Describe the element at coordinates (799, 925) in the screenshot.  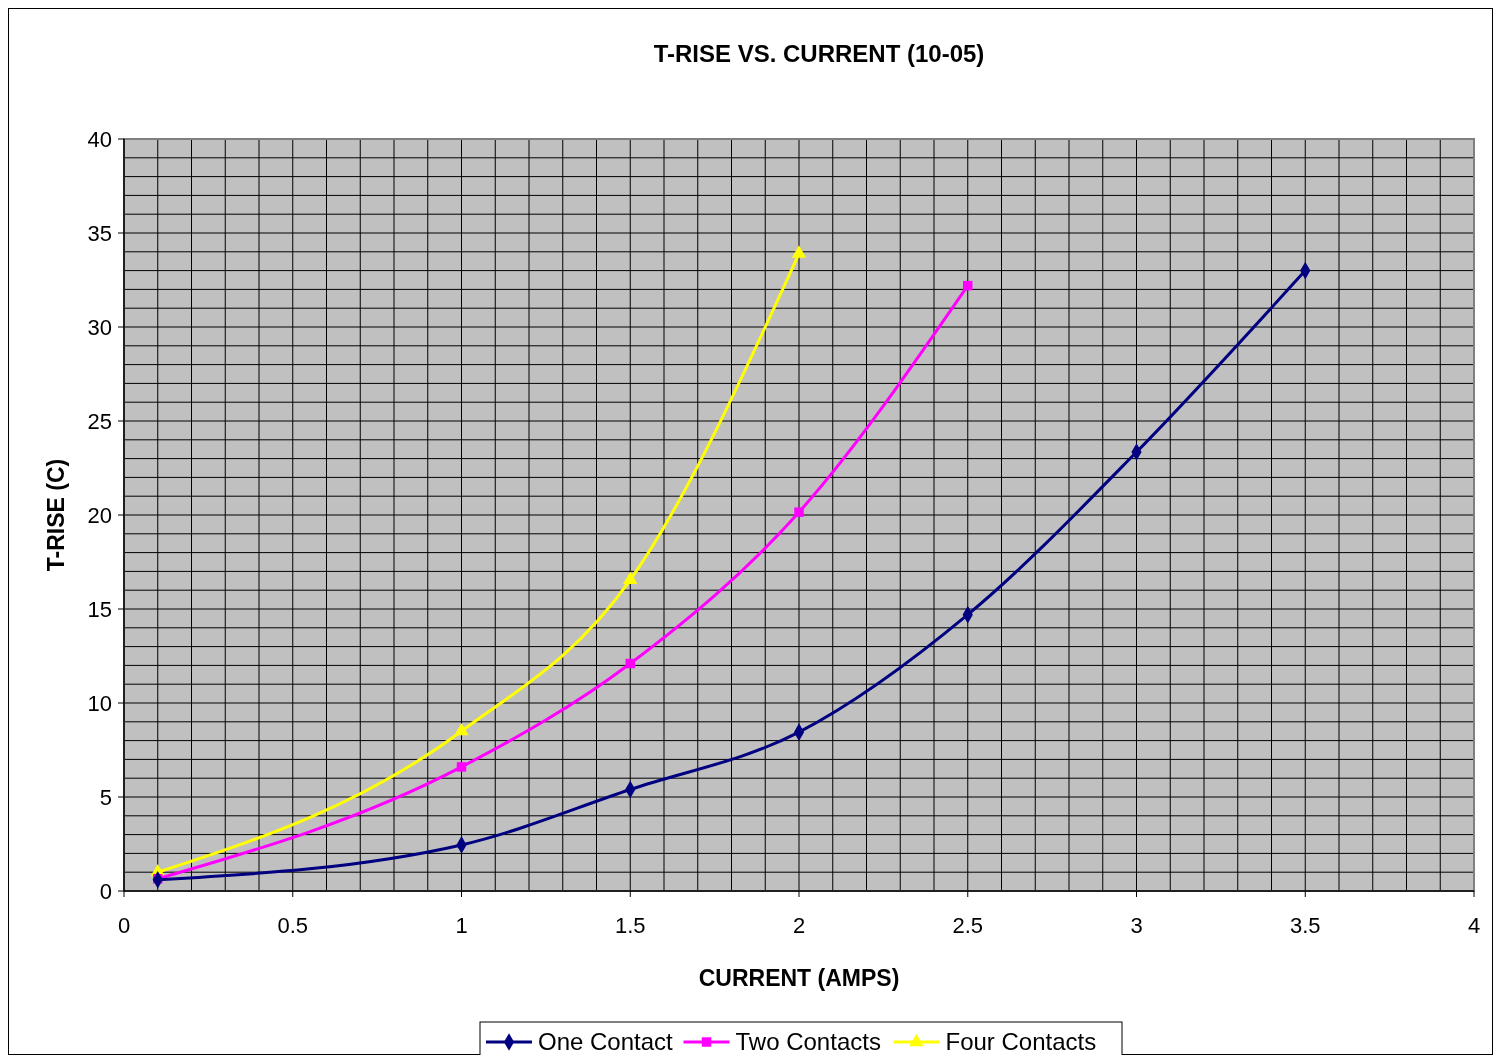
I see `x-tick-label: 2` at that location.